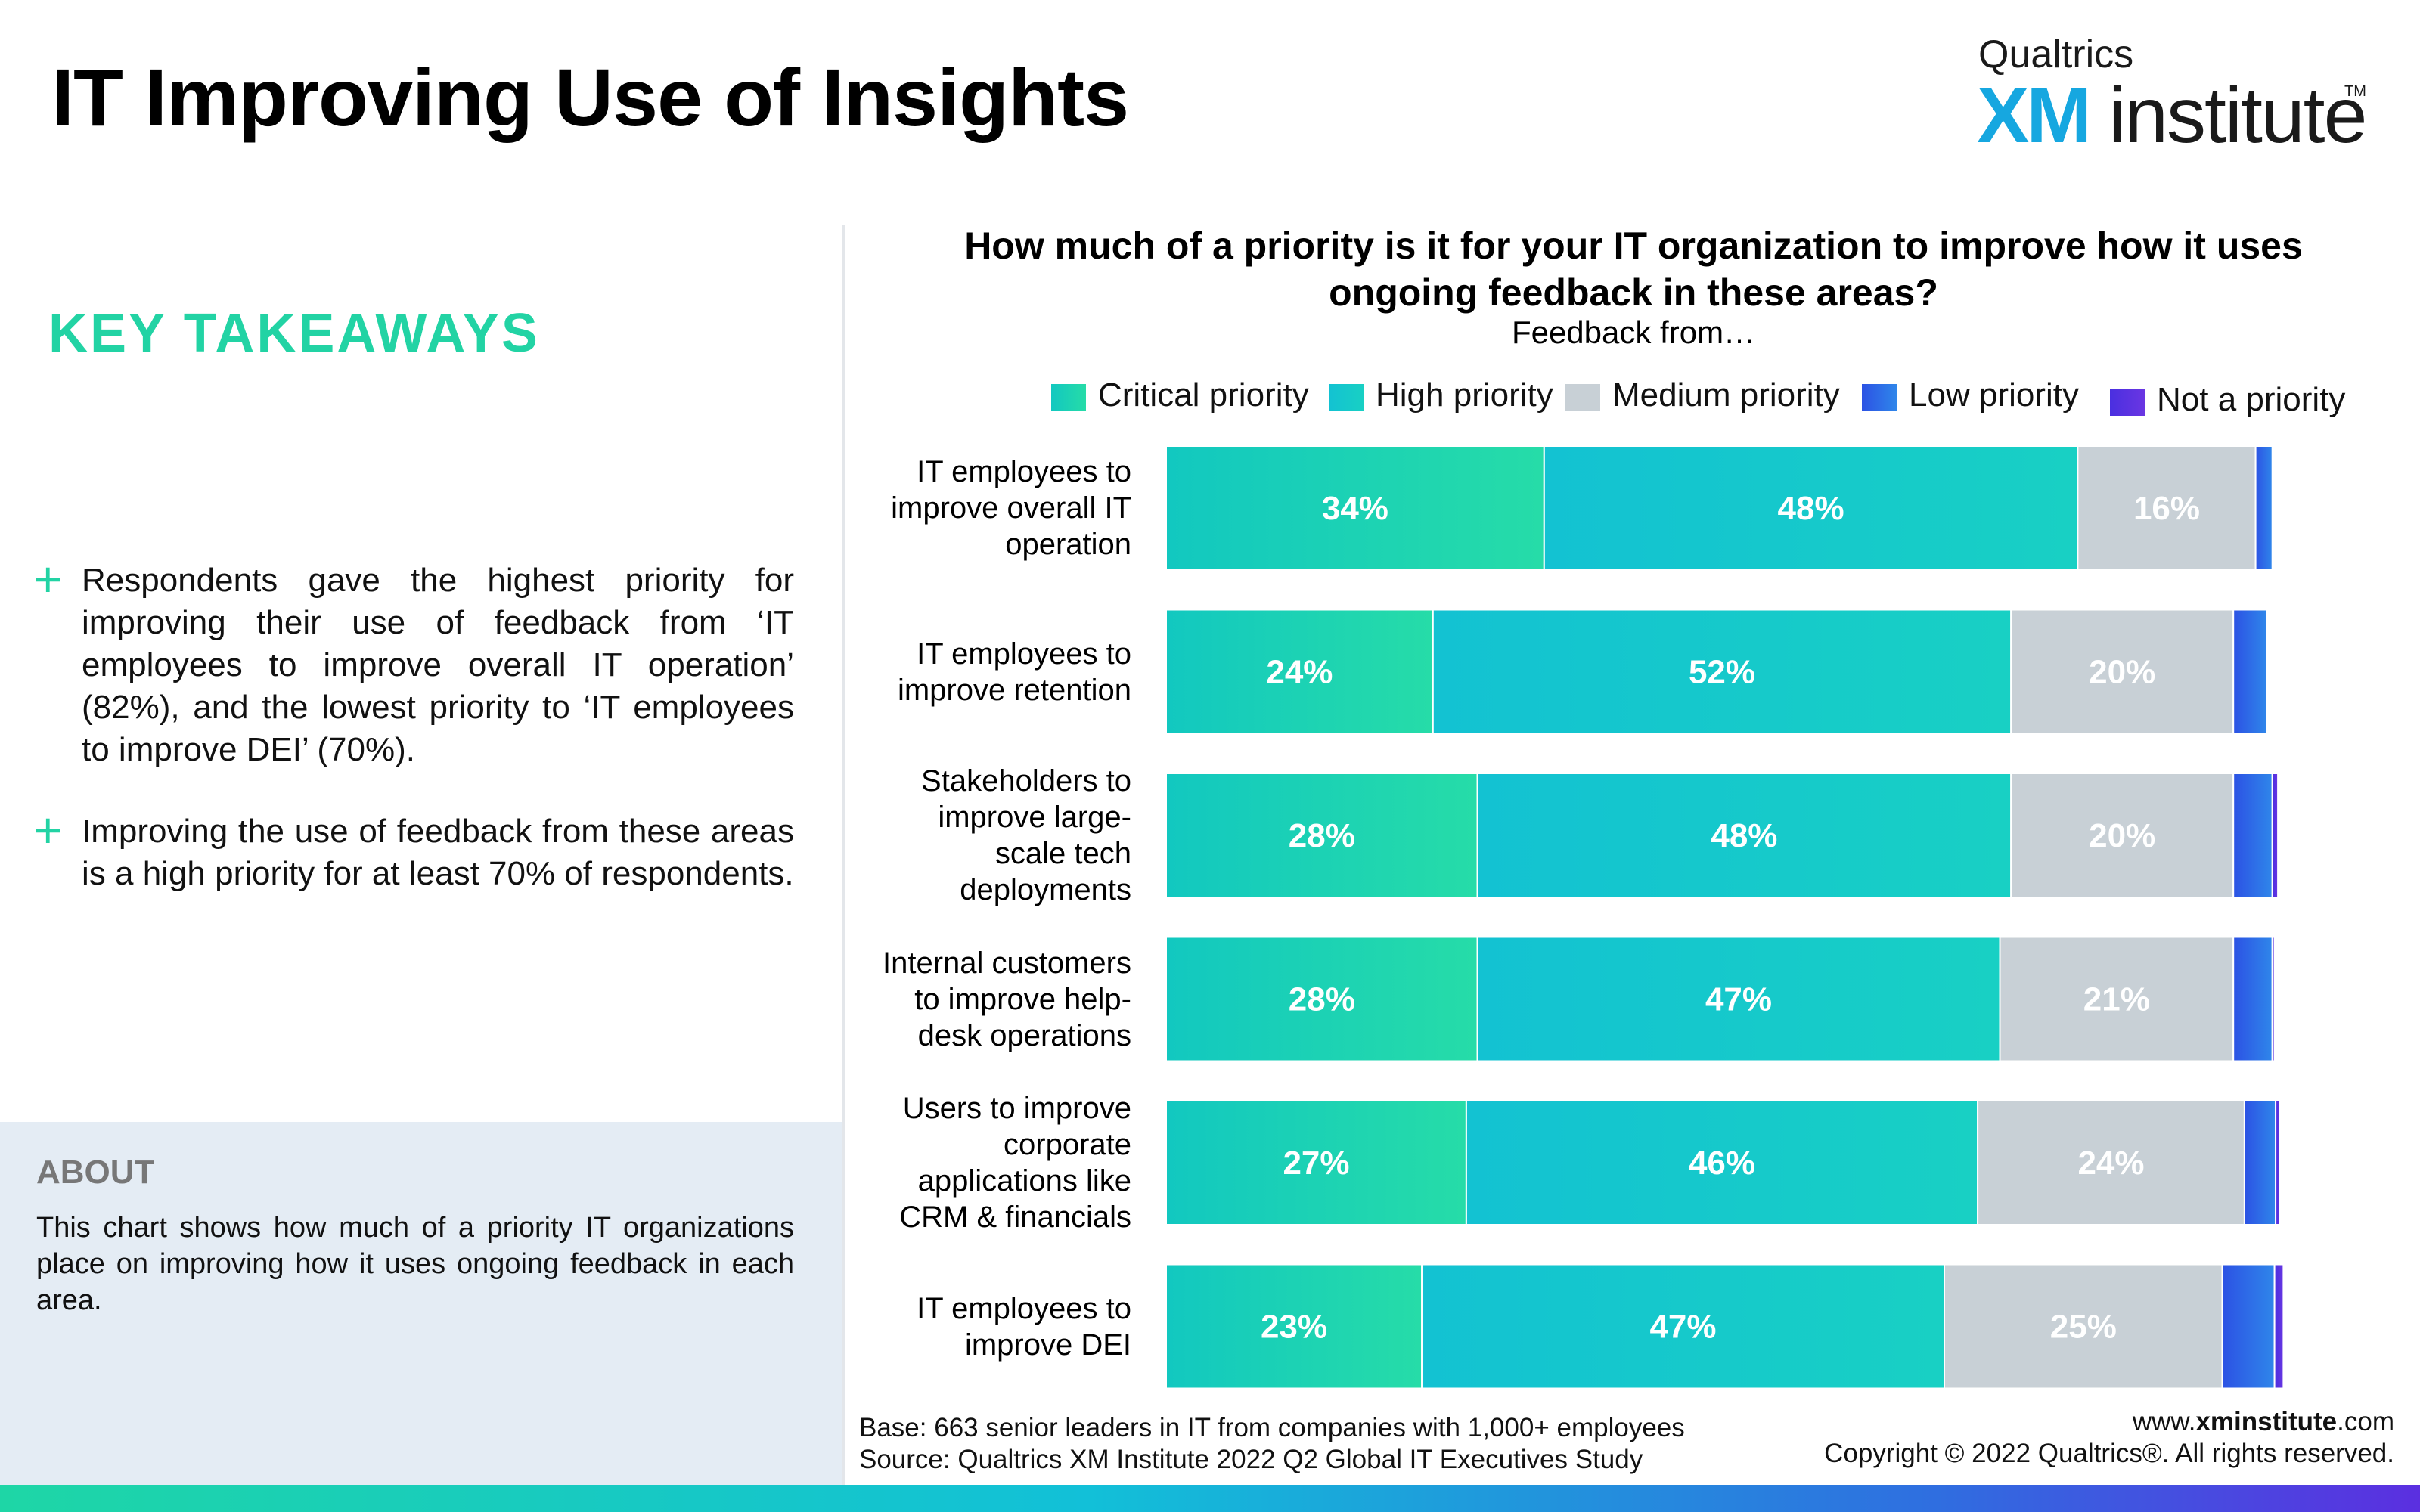 The width and height of the screenshot is (2420, 1512). What do you see at coordinates (2056, 54) in the screenshot?
I see `brand-qualtrics-text: Qualtrics` at bounding box center [2056, 54].